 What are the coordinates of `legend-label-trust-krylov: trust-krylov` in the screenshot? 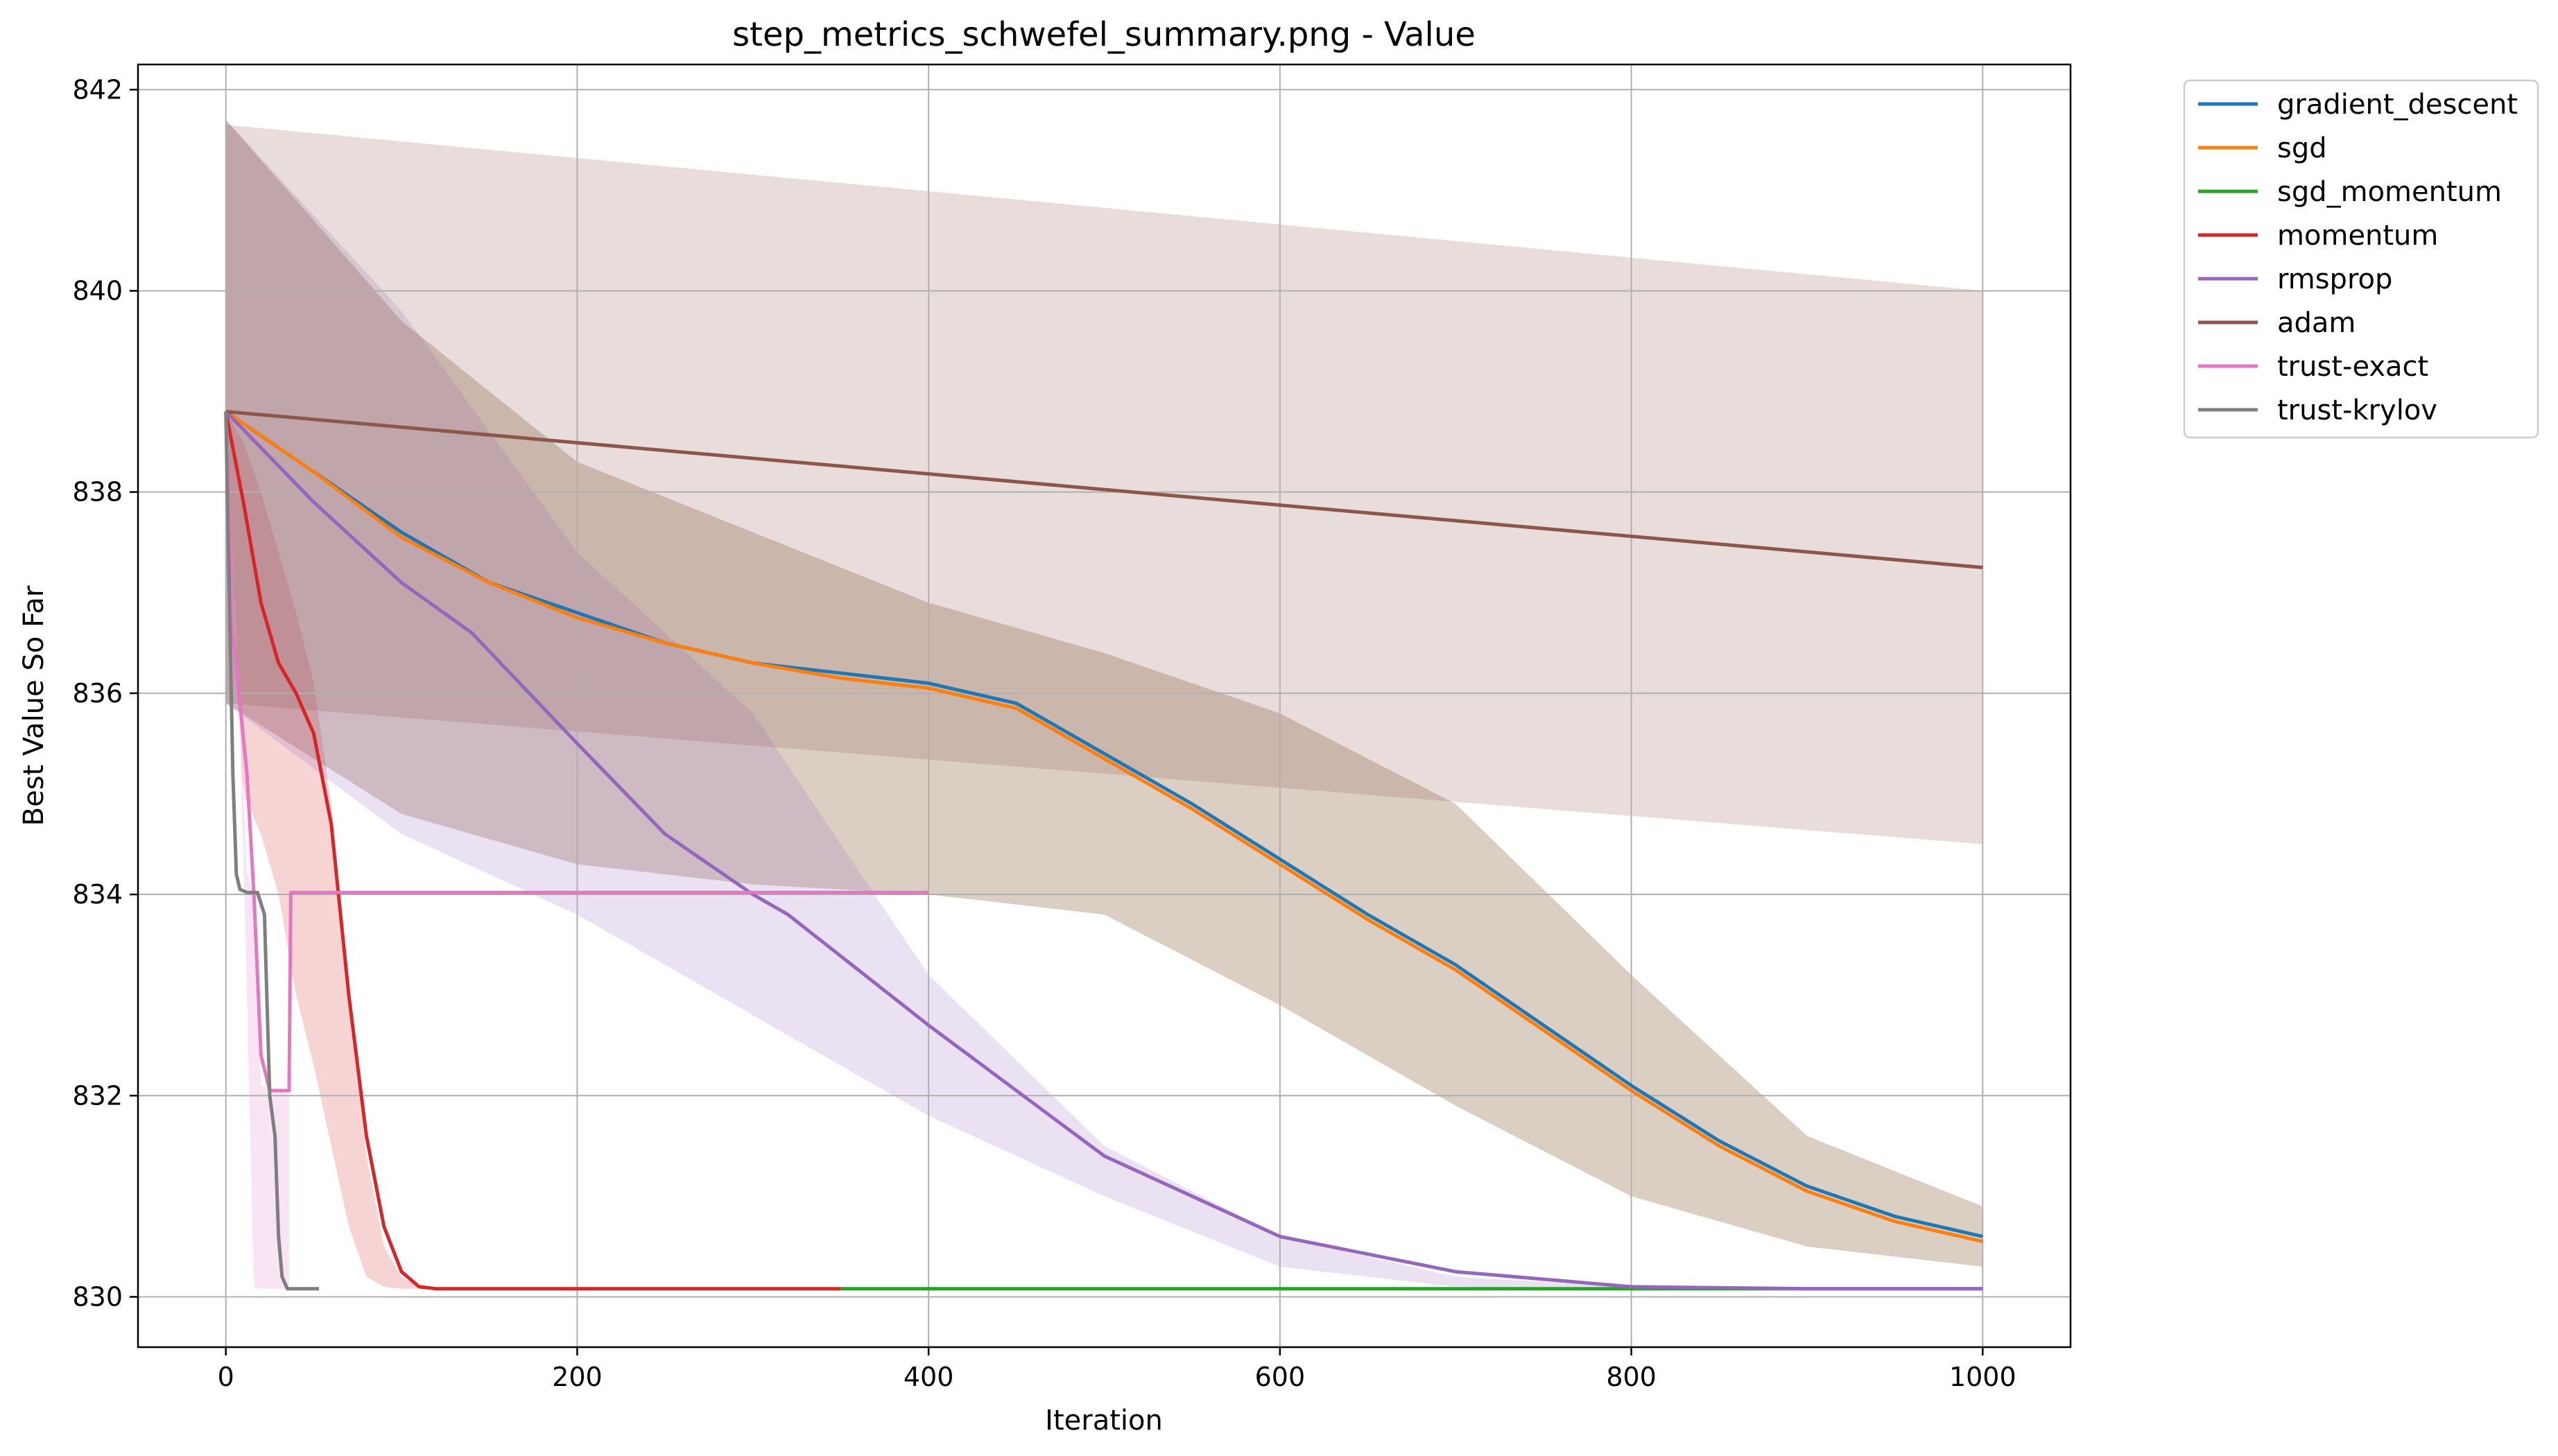 It's located at (2357, 411).